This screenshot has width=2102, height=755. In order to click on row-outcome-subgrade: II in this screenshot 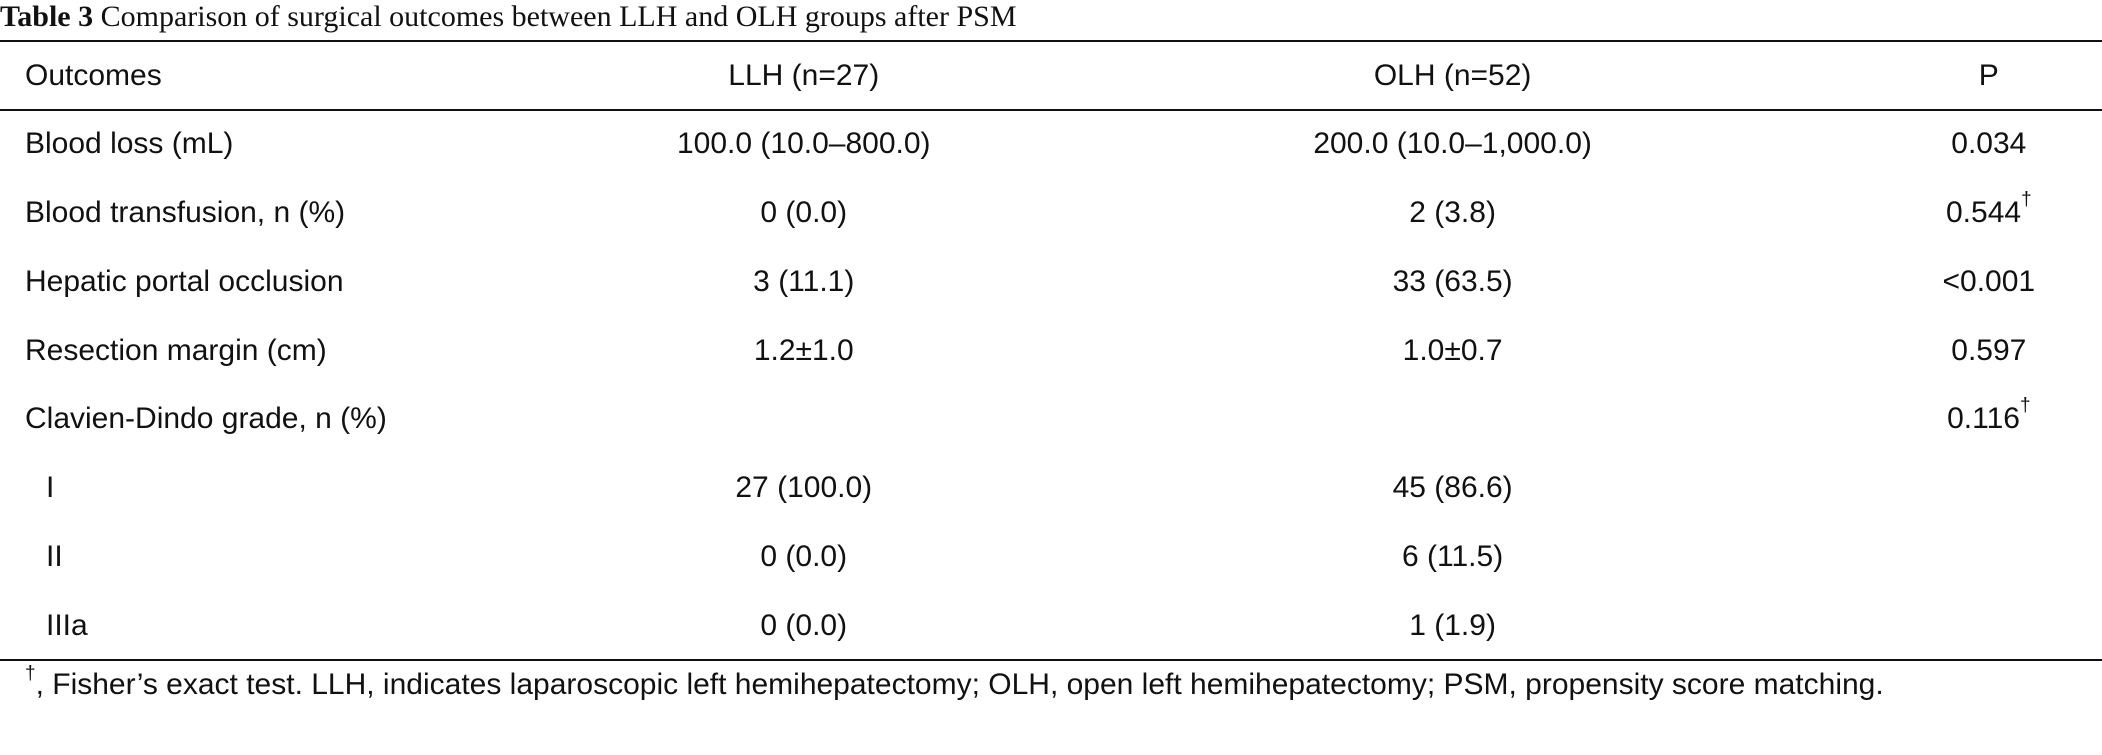, I will do `click(54, 556)`.